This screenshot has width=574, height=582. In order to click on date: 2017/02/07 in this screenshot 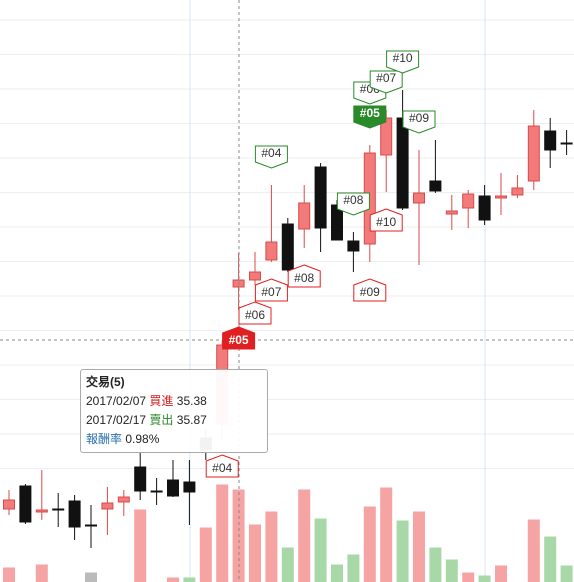, I will do `click(116, 401)`.